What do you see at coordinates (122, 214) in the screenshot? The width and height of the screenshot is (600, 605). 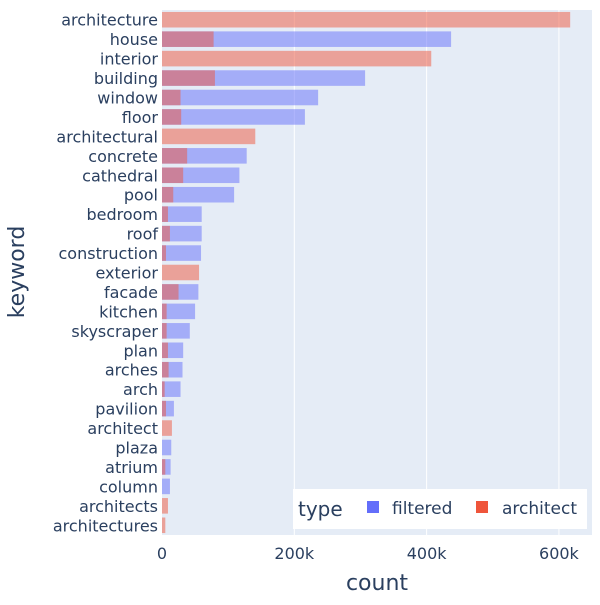 I see `y-tick-label: bedroom` at bounding box center [122, 214].